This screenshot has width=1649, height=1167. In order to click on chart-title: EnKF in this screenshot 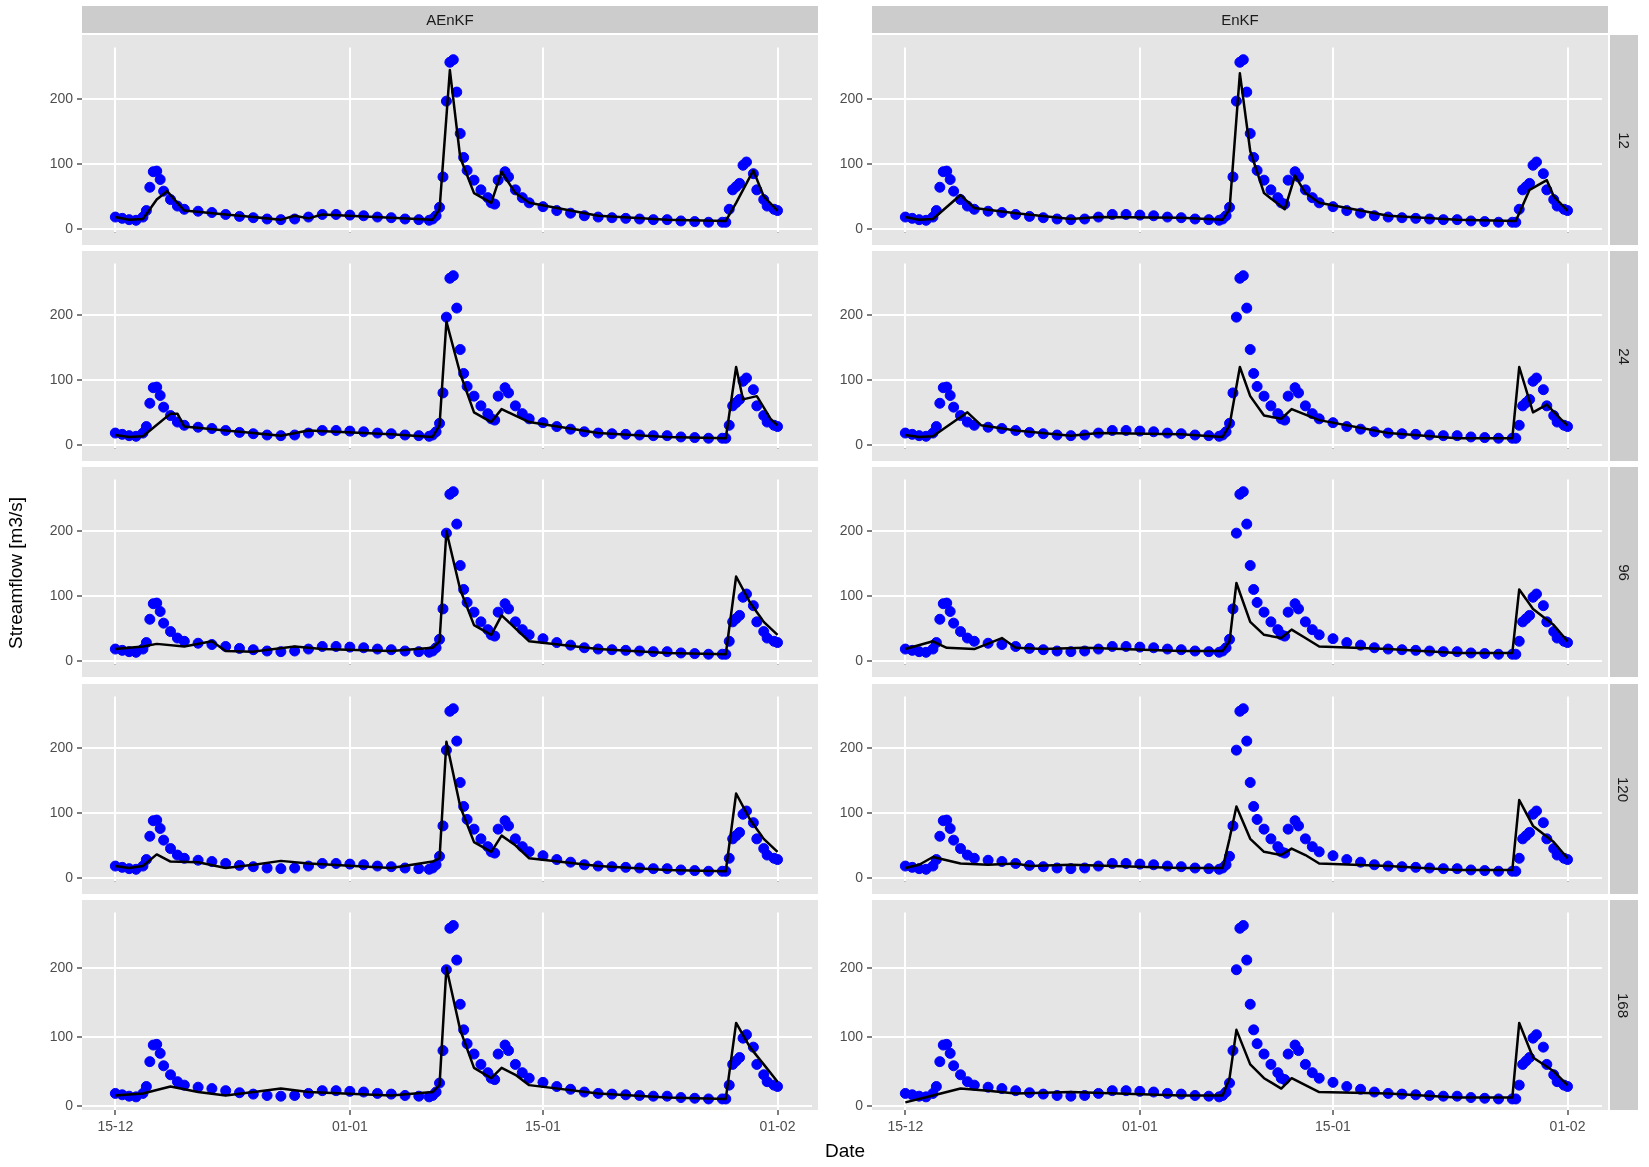, I will do `click(1240, 19)`.